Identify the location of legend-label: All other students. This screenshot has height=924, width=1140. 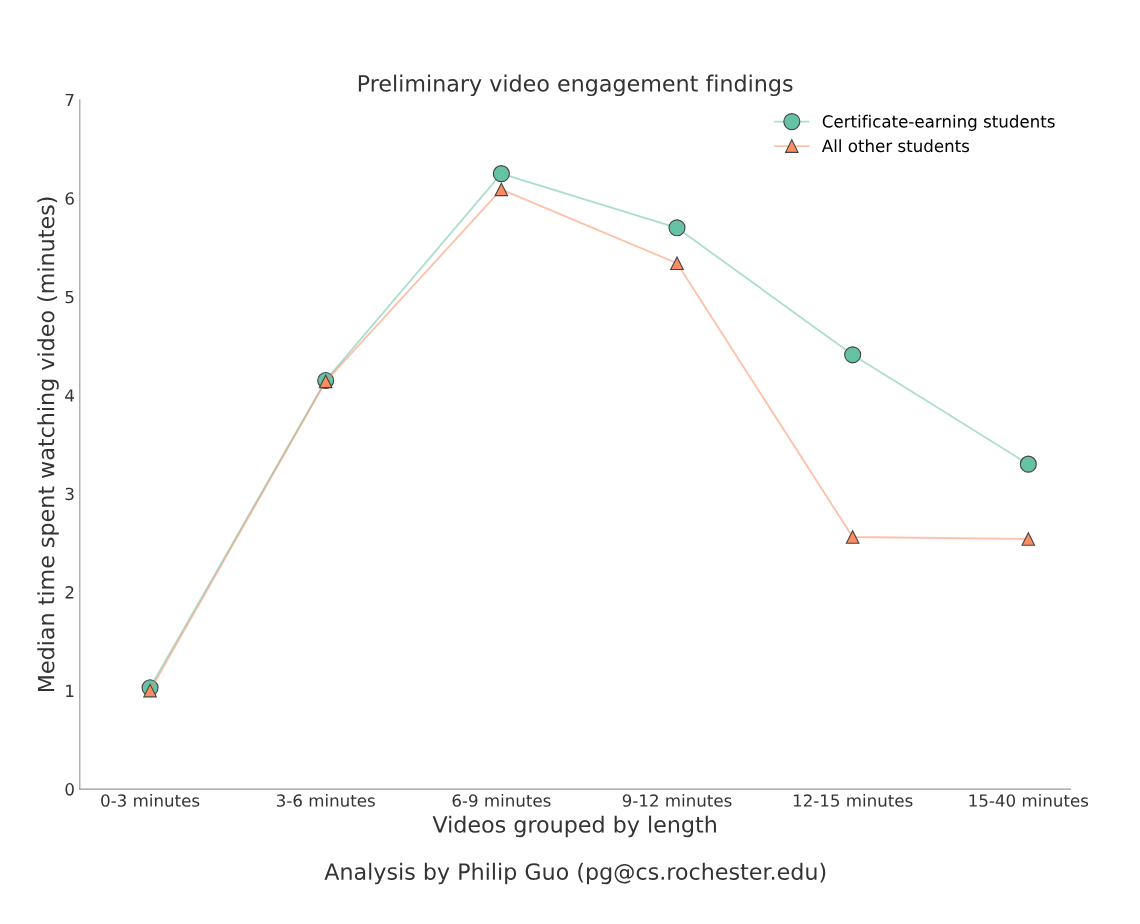
(895, 146).